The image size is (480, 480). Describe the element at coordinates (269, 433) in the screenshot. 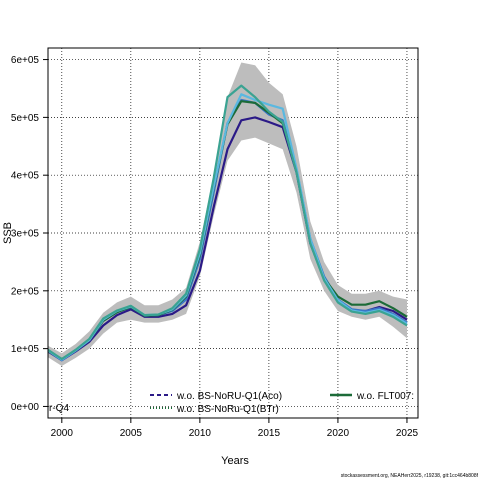

I see `x-tick-label-2015: 2015` at that location.